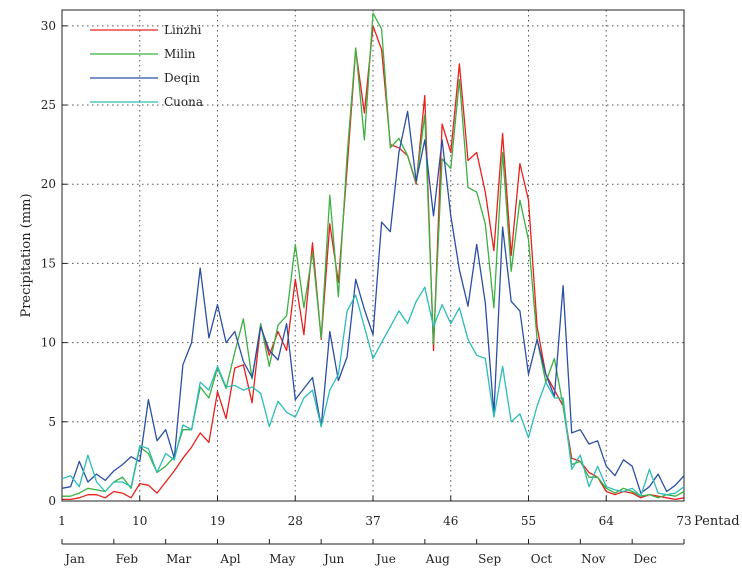 This screenshot has width=742, height=572. I want to click on month-label: Dec, so click(645, 559).